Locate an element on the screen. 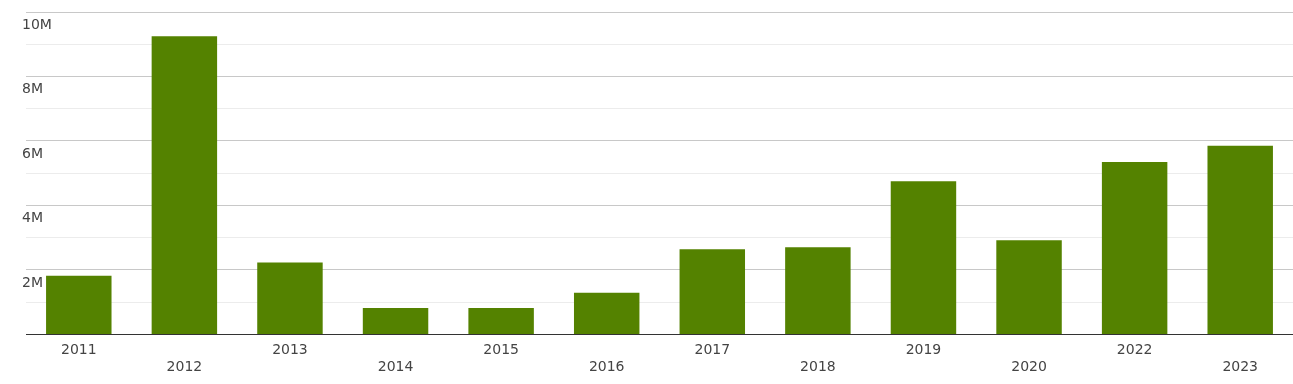 This screenshot has height=384, width=1293. x-tick-label: 2023 is located at coordinates (1240, 366).